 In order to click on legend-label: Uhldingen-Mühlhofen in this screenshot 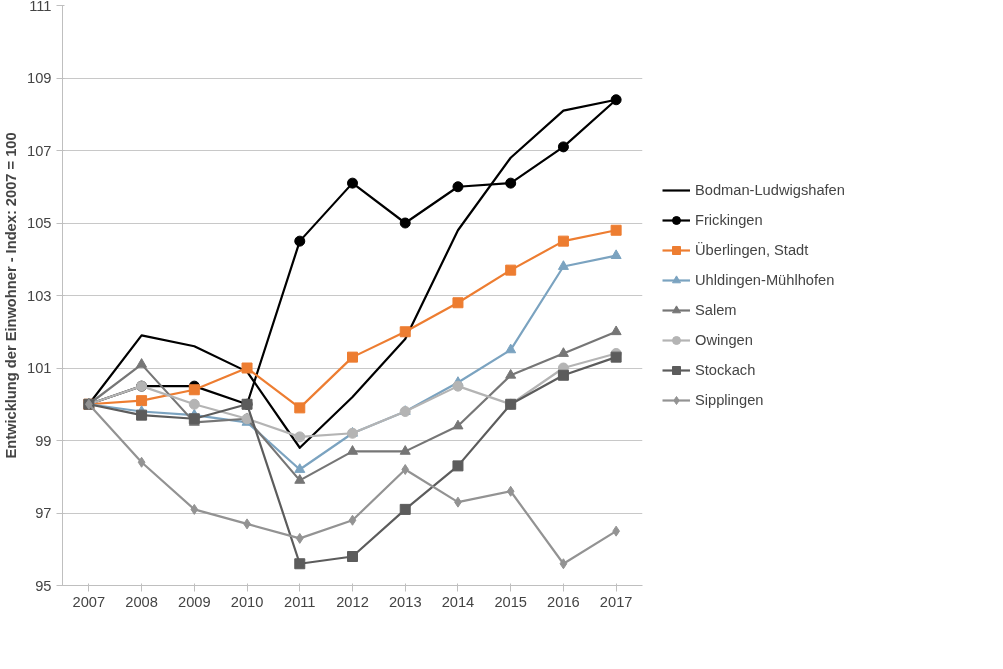, I will do `click(765, 280)`.